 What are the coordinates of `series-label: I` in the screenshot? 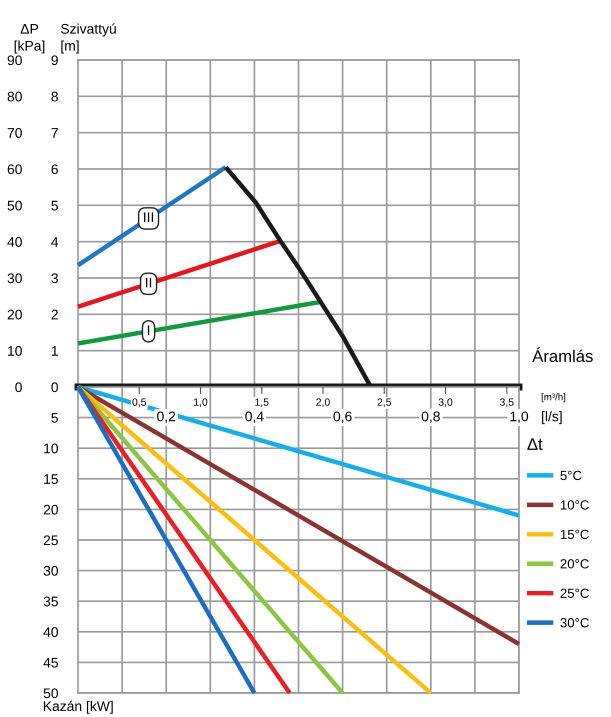 It's located at (149, 330).